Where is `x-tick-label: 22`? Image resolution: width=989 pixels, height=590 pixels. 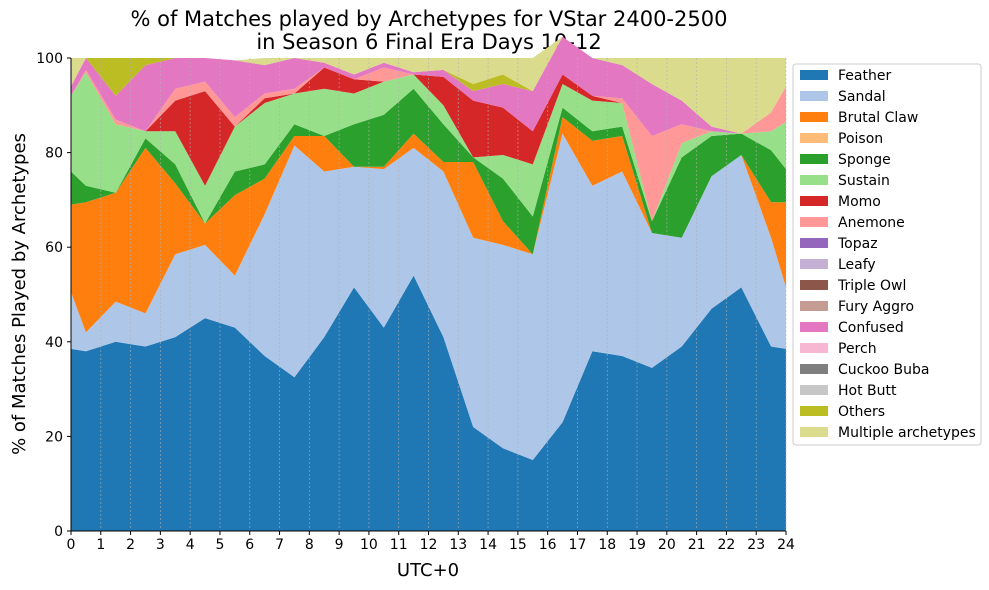 x-tick-label: 22 is located at coordinates (727, 545).